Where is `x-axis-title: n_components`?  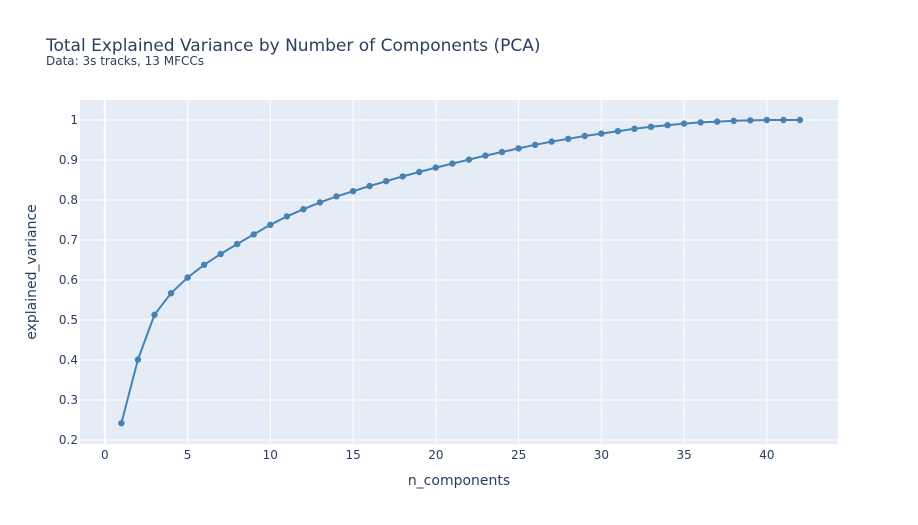 x-axis-title: n_components is located at coordinates (459, 481).